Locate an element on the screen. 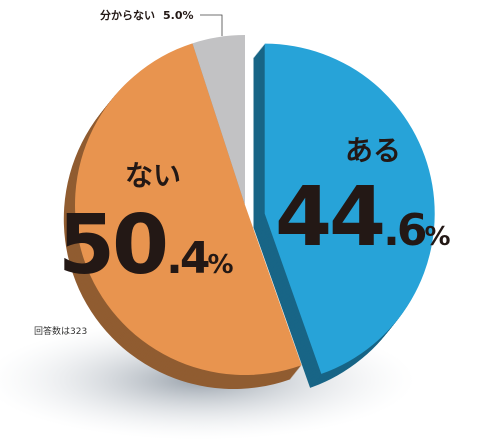 This screenshot has height=443, width=500. category-label: ない is located at coordinates (153, 175).